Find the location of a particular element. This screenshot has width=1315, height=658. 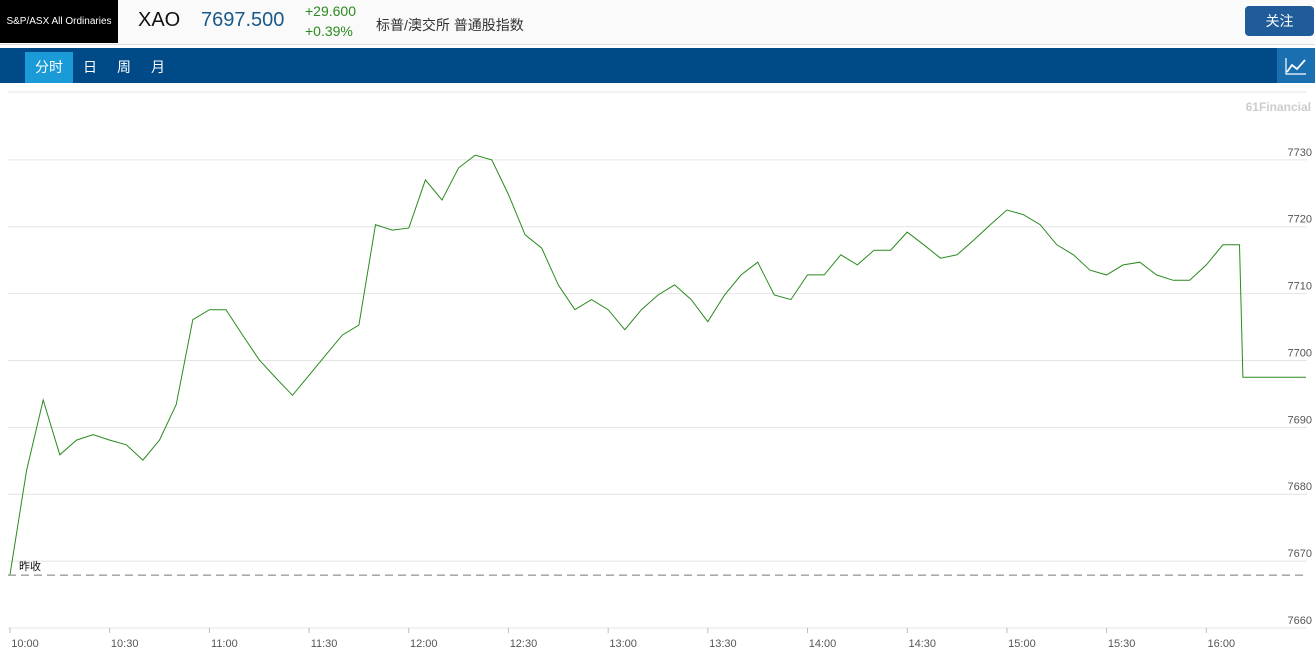

x-tick-label: 12:00 is located at coordinates (424, 644).